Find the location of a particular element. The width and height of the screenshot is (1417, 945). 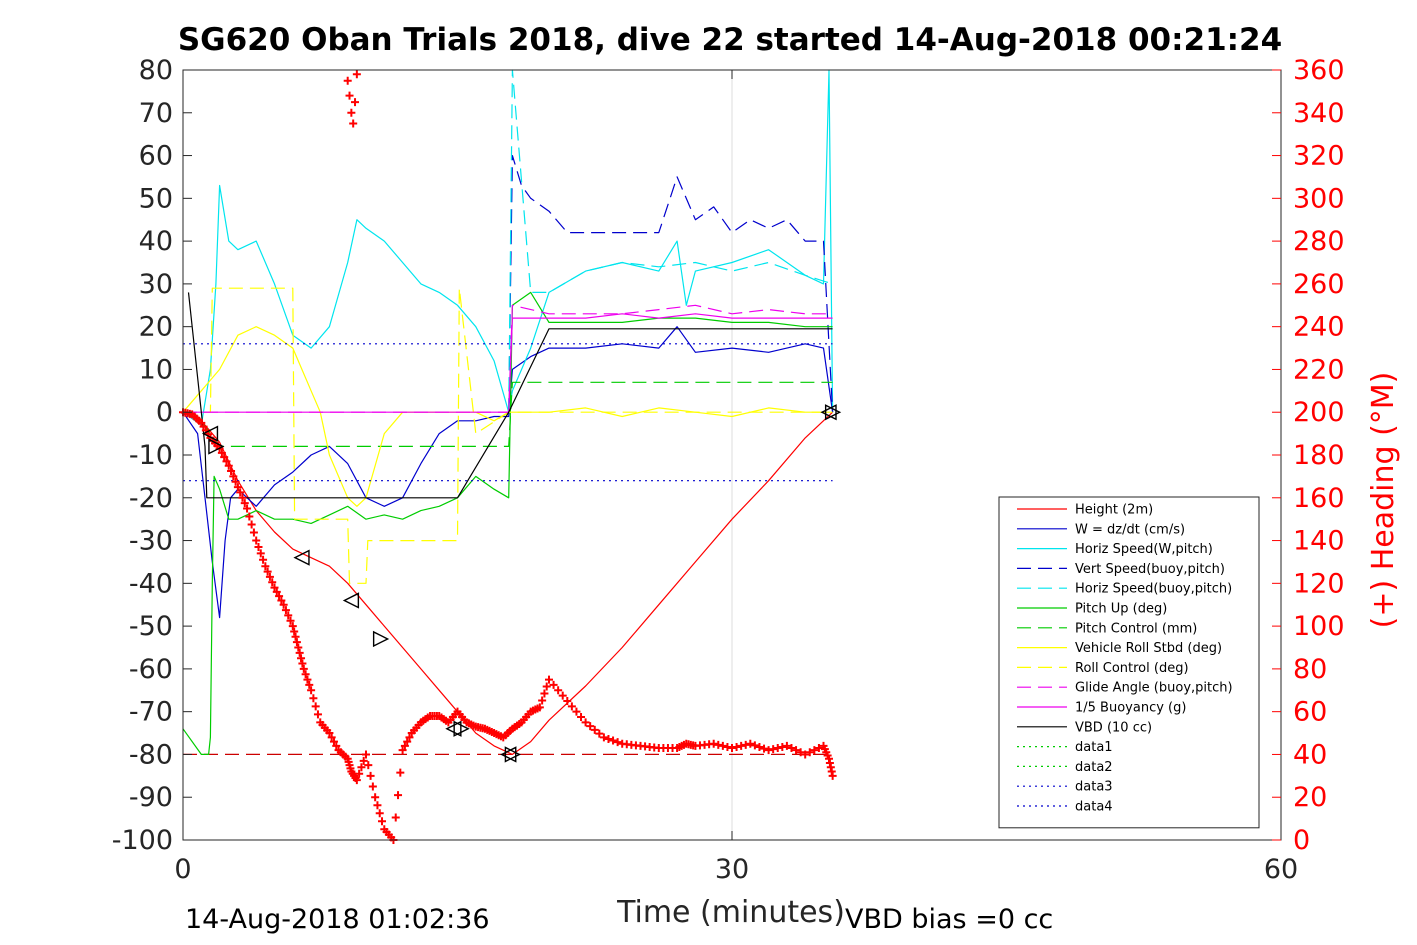

y-tick-label: 40 is located at coordinates (156, 241).